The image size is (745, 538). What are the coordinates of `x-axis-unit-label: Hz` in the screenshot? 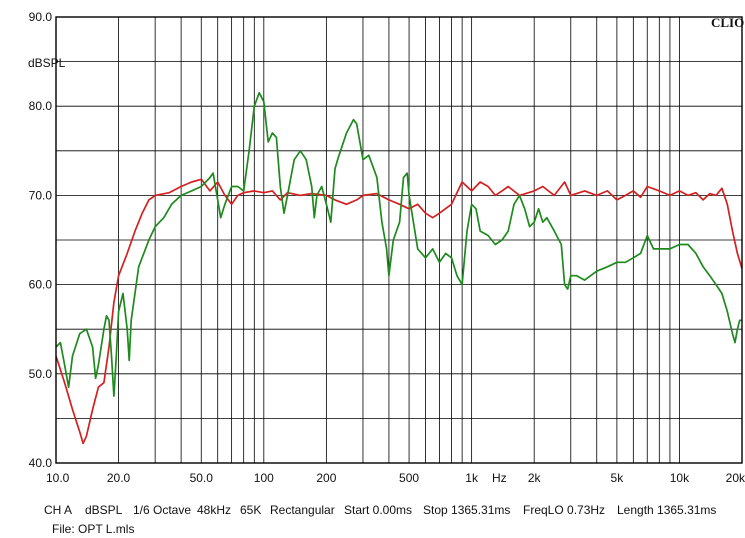 It's located at (499, 478).